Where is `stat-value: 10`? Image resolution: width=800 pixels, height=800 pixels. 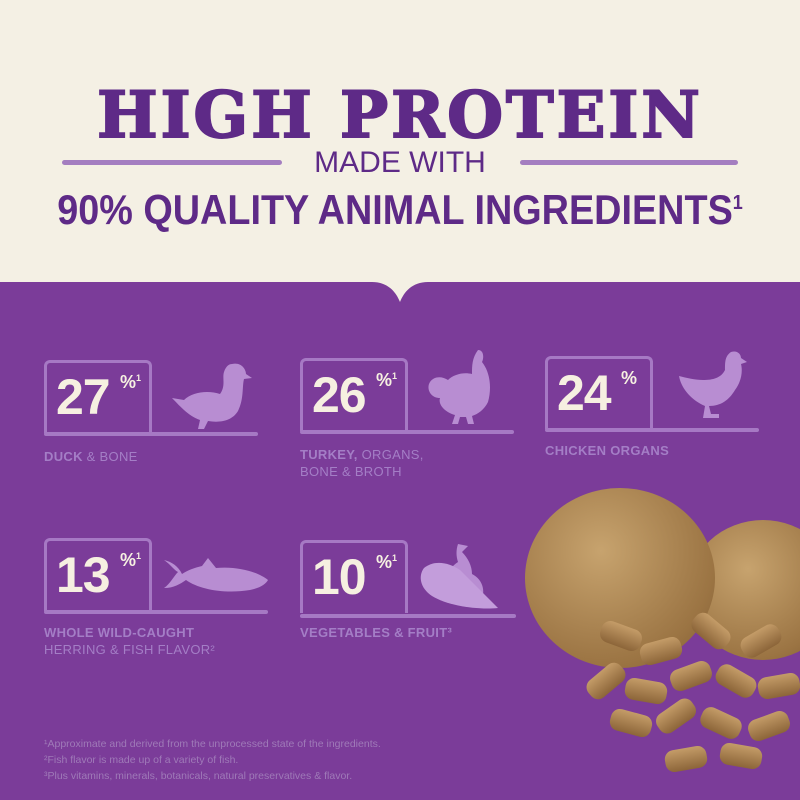
stat-value: 10 is located at coordinates (339, 577).